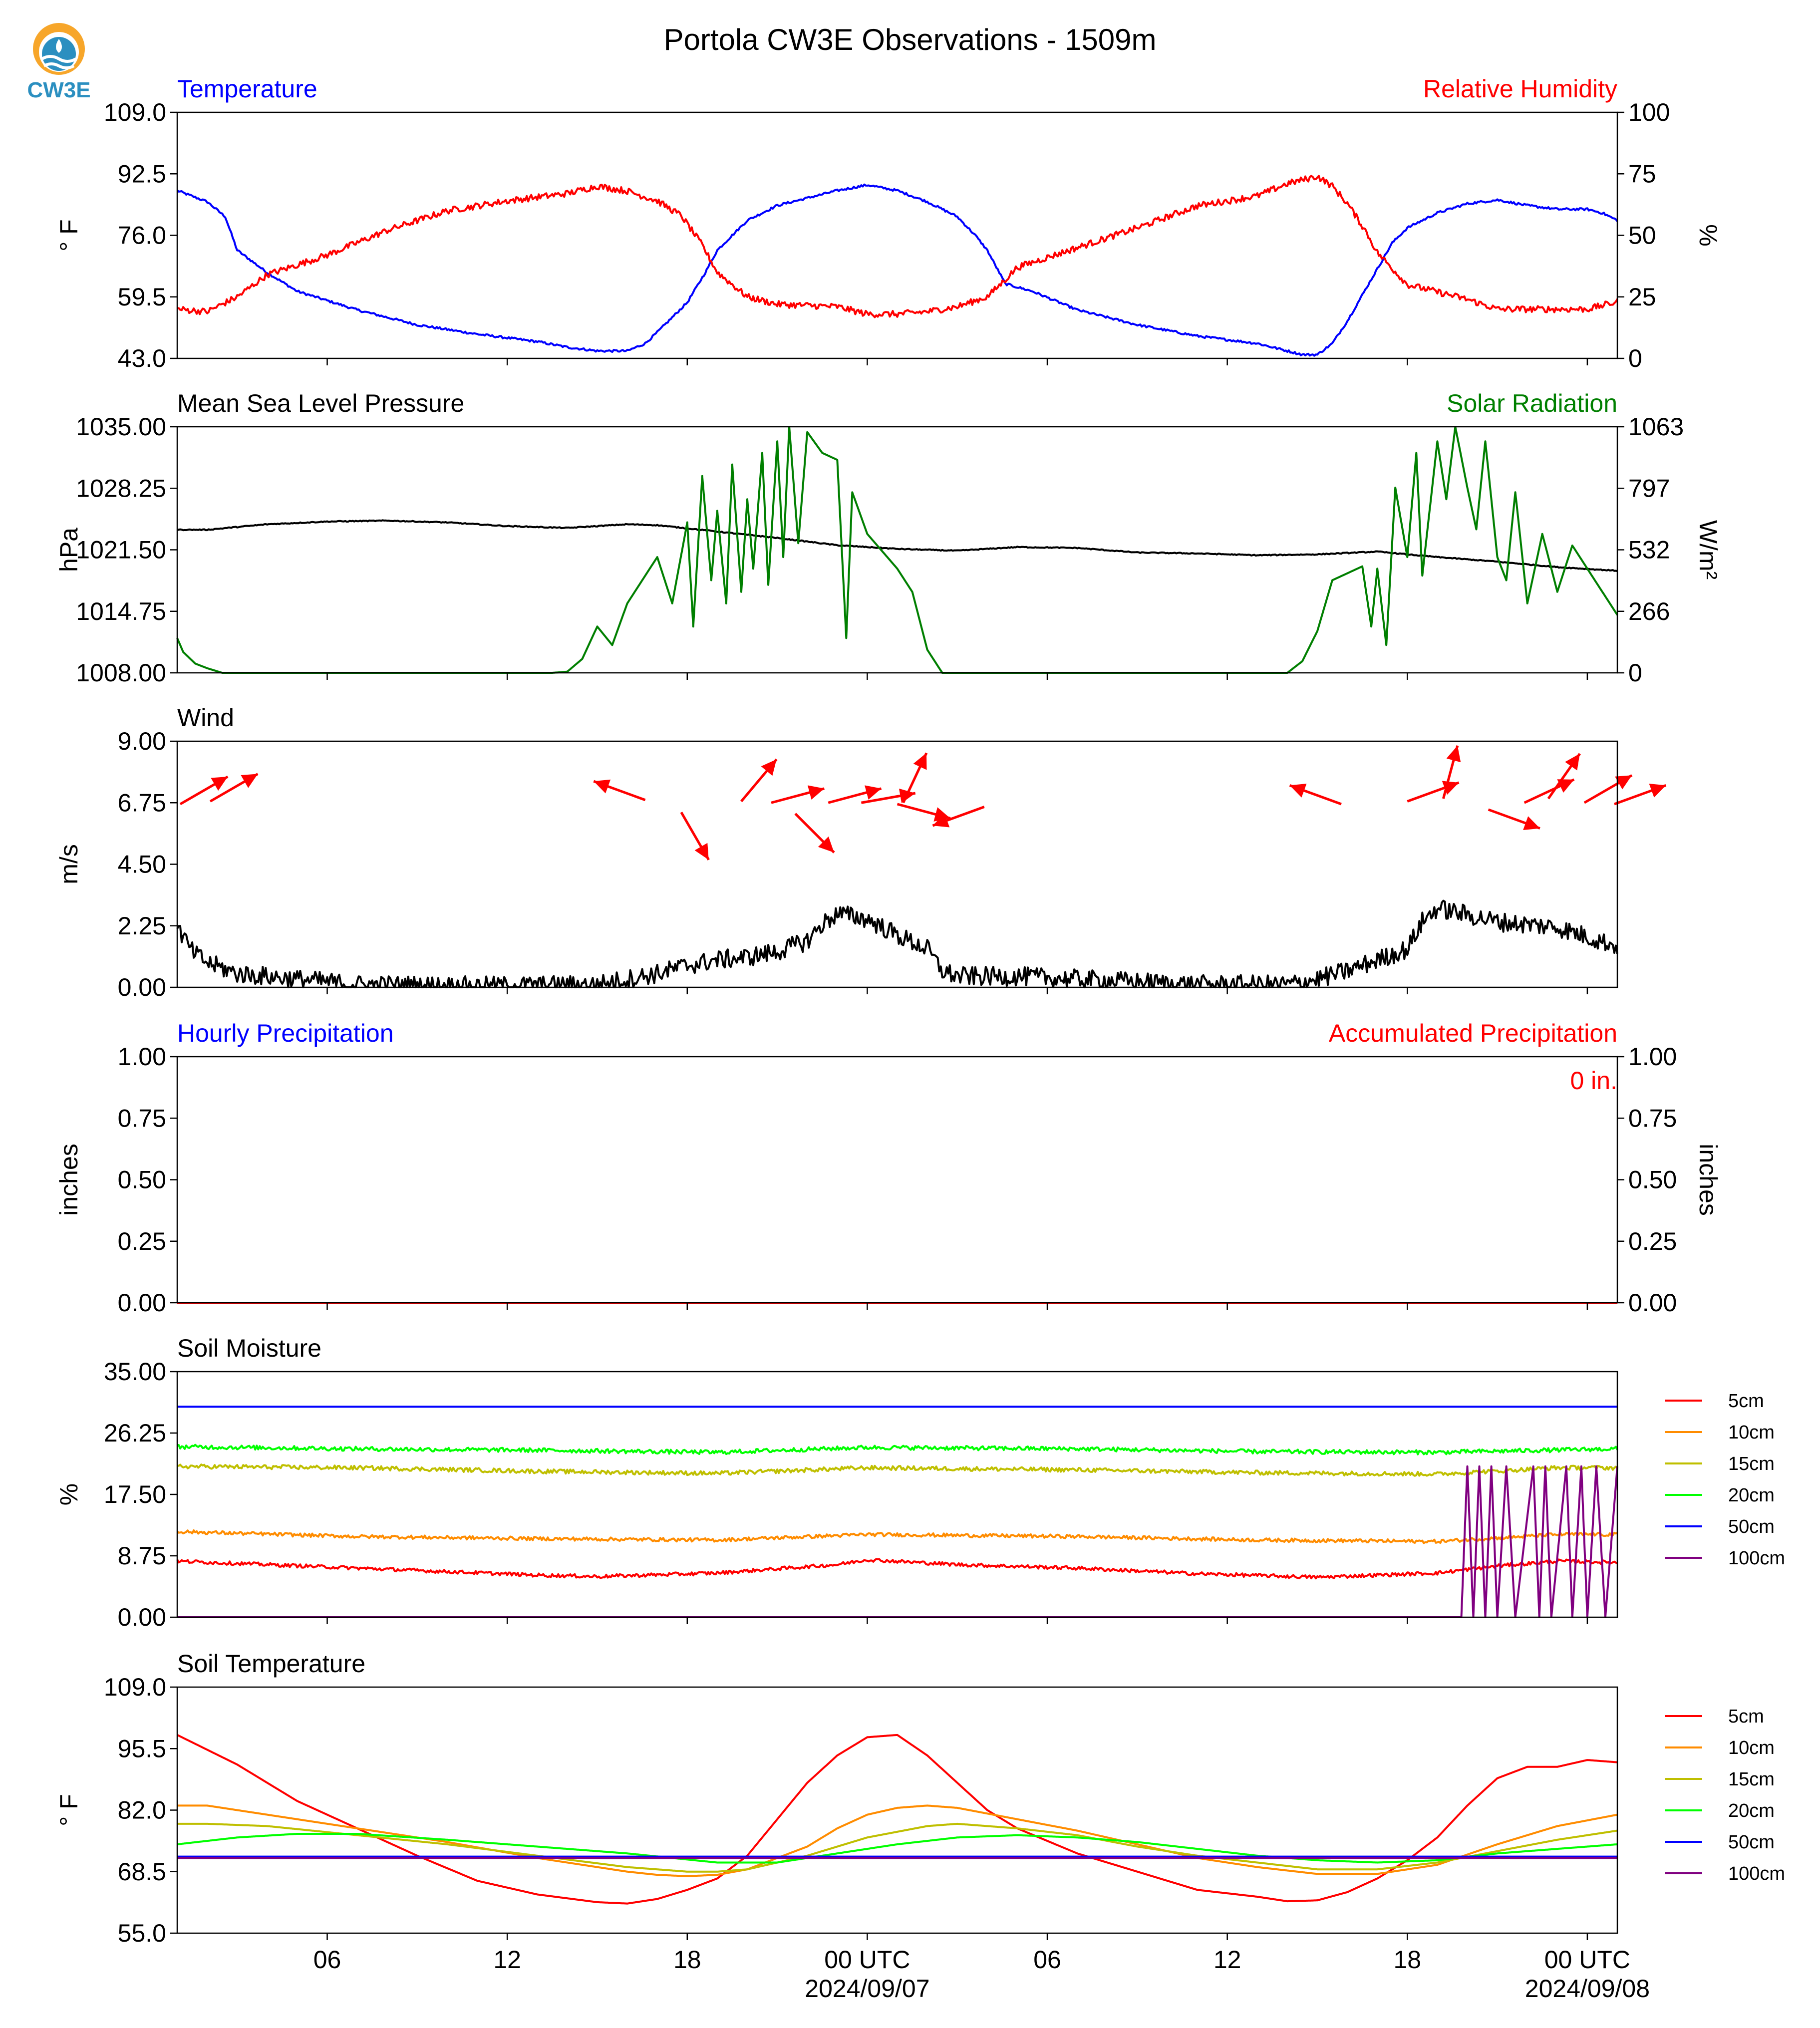 The image size is (1820, 2028). I want to click on y-tick-label-left: 55.0, so click(142, 1933).